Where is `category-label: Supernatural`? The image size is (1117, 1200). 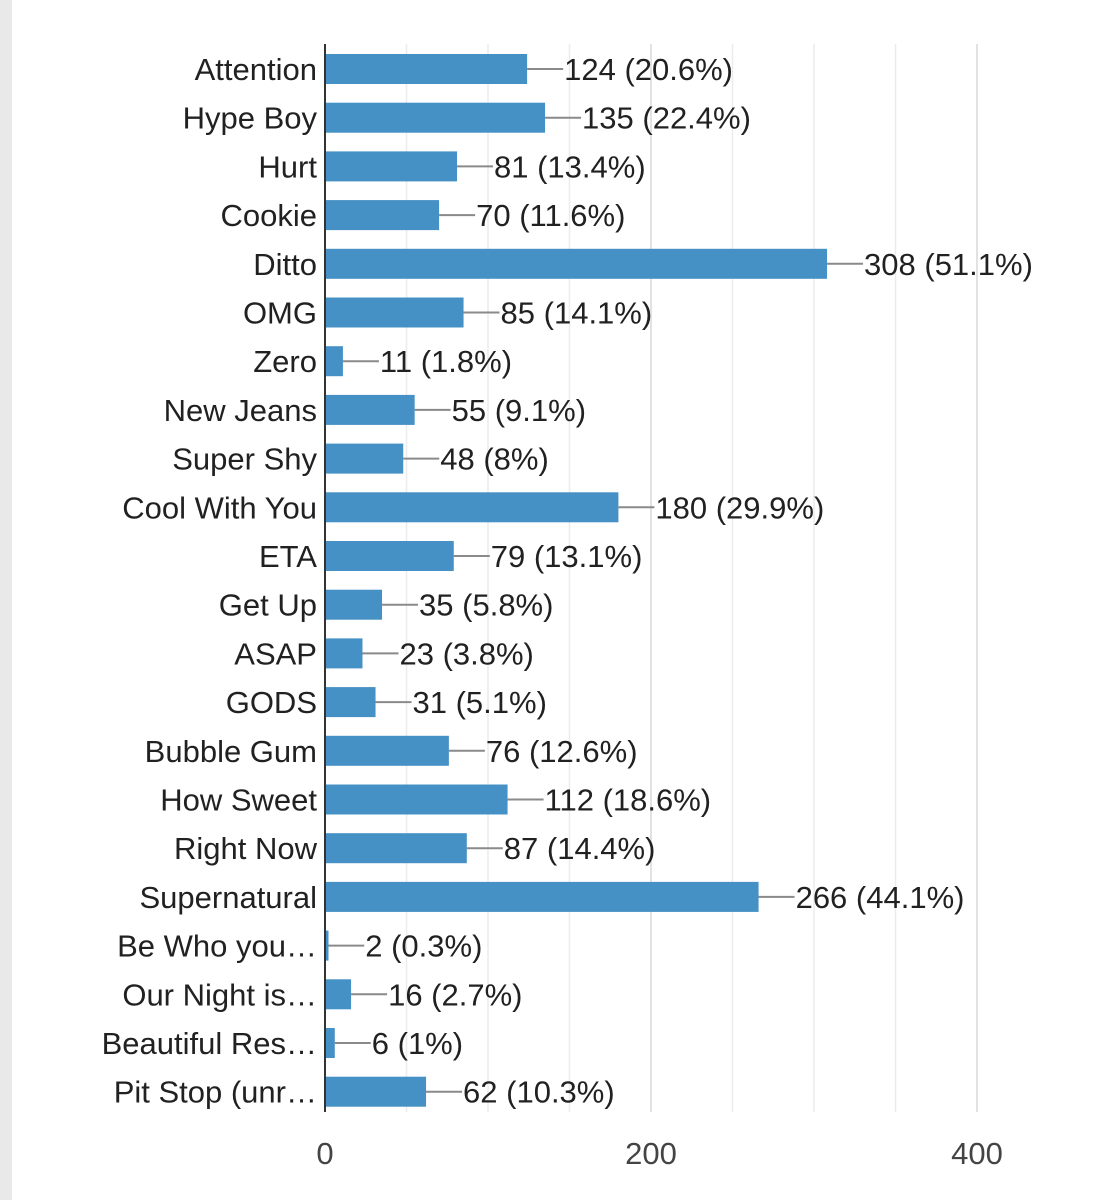 category-label: Supernatural is located at coordinates (228, 897).